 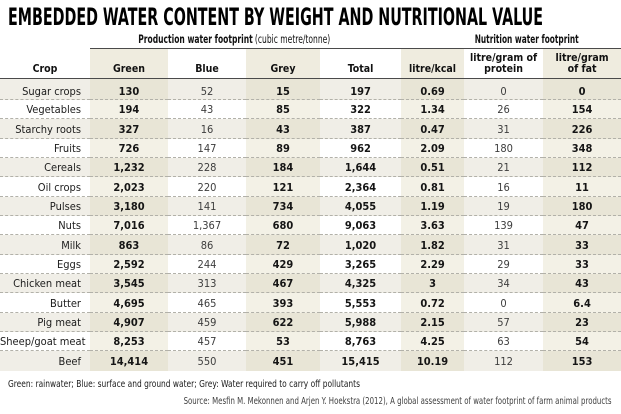 I want to click on table-row: Chicken meat 3,545 313 467 4,325 3 34 43, so click(x=310, y=284).